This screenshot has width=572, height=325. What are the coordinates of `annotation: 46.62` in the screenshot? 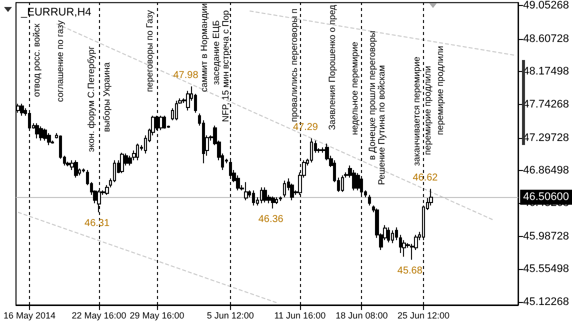 It's located at (425, 178).